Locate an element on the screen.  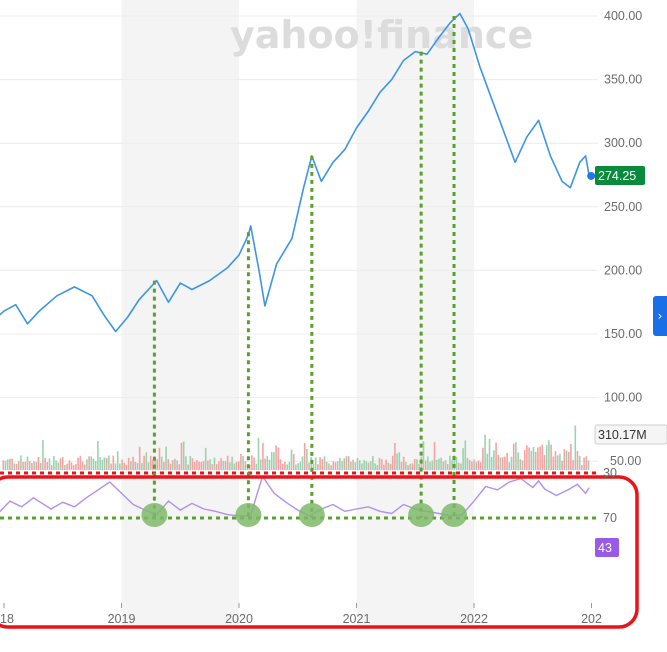
last-volume-badge: 310.17M is located at coordinates (622, 435).